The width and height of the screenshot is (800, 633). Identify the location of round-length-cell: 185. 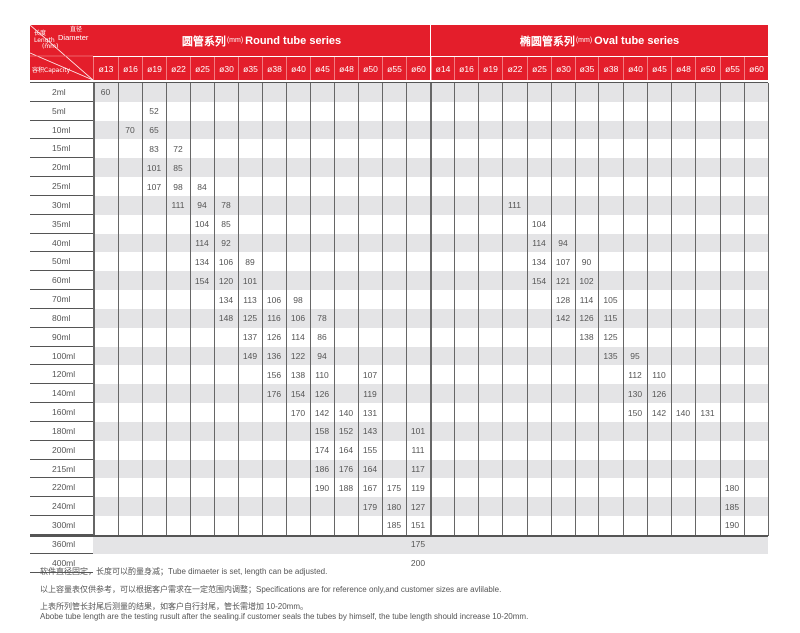
(394, 525).